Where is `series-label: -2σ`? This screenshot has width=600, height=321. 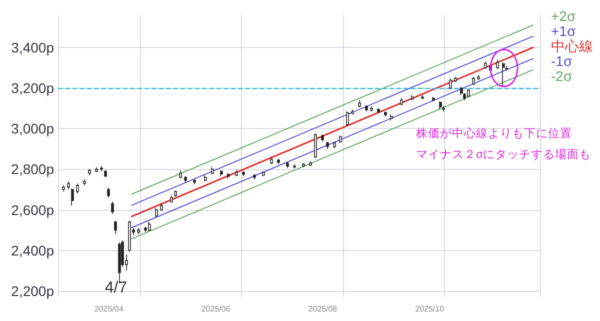 series-label: -2σ is located at coordinates (561, 76).